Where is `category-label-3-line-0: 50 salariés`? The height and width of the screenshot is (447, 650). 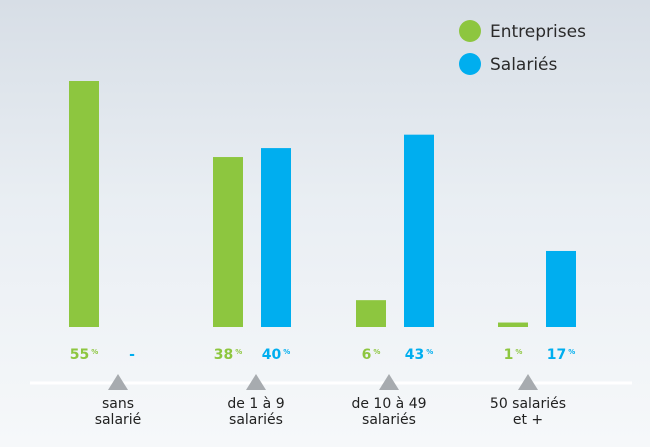 category-label-3-line-0: 50 salariés is located at coordinates (528, 404).